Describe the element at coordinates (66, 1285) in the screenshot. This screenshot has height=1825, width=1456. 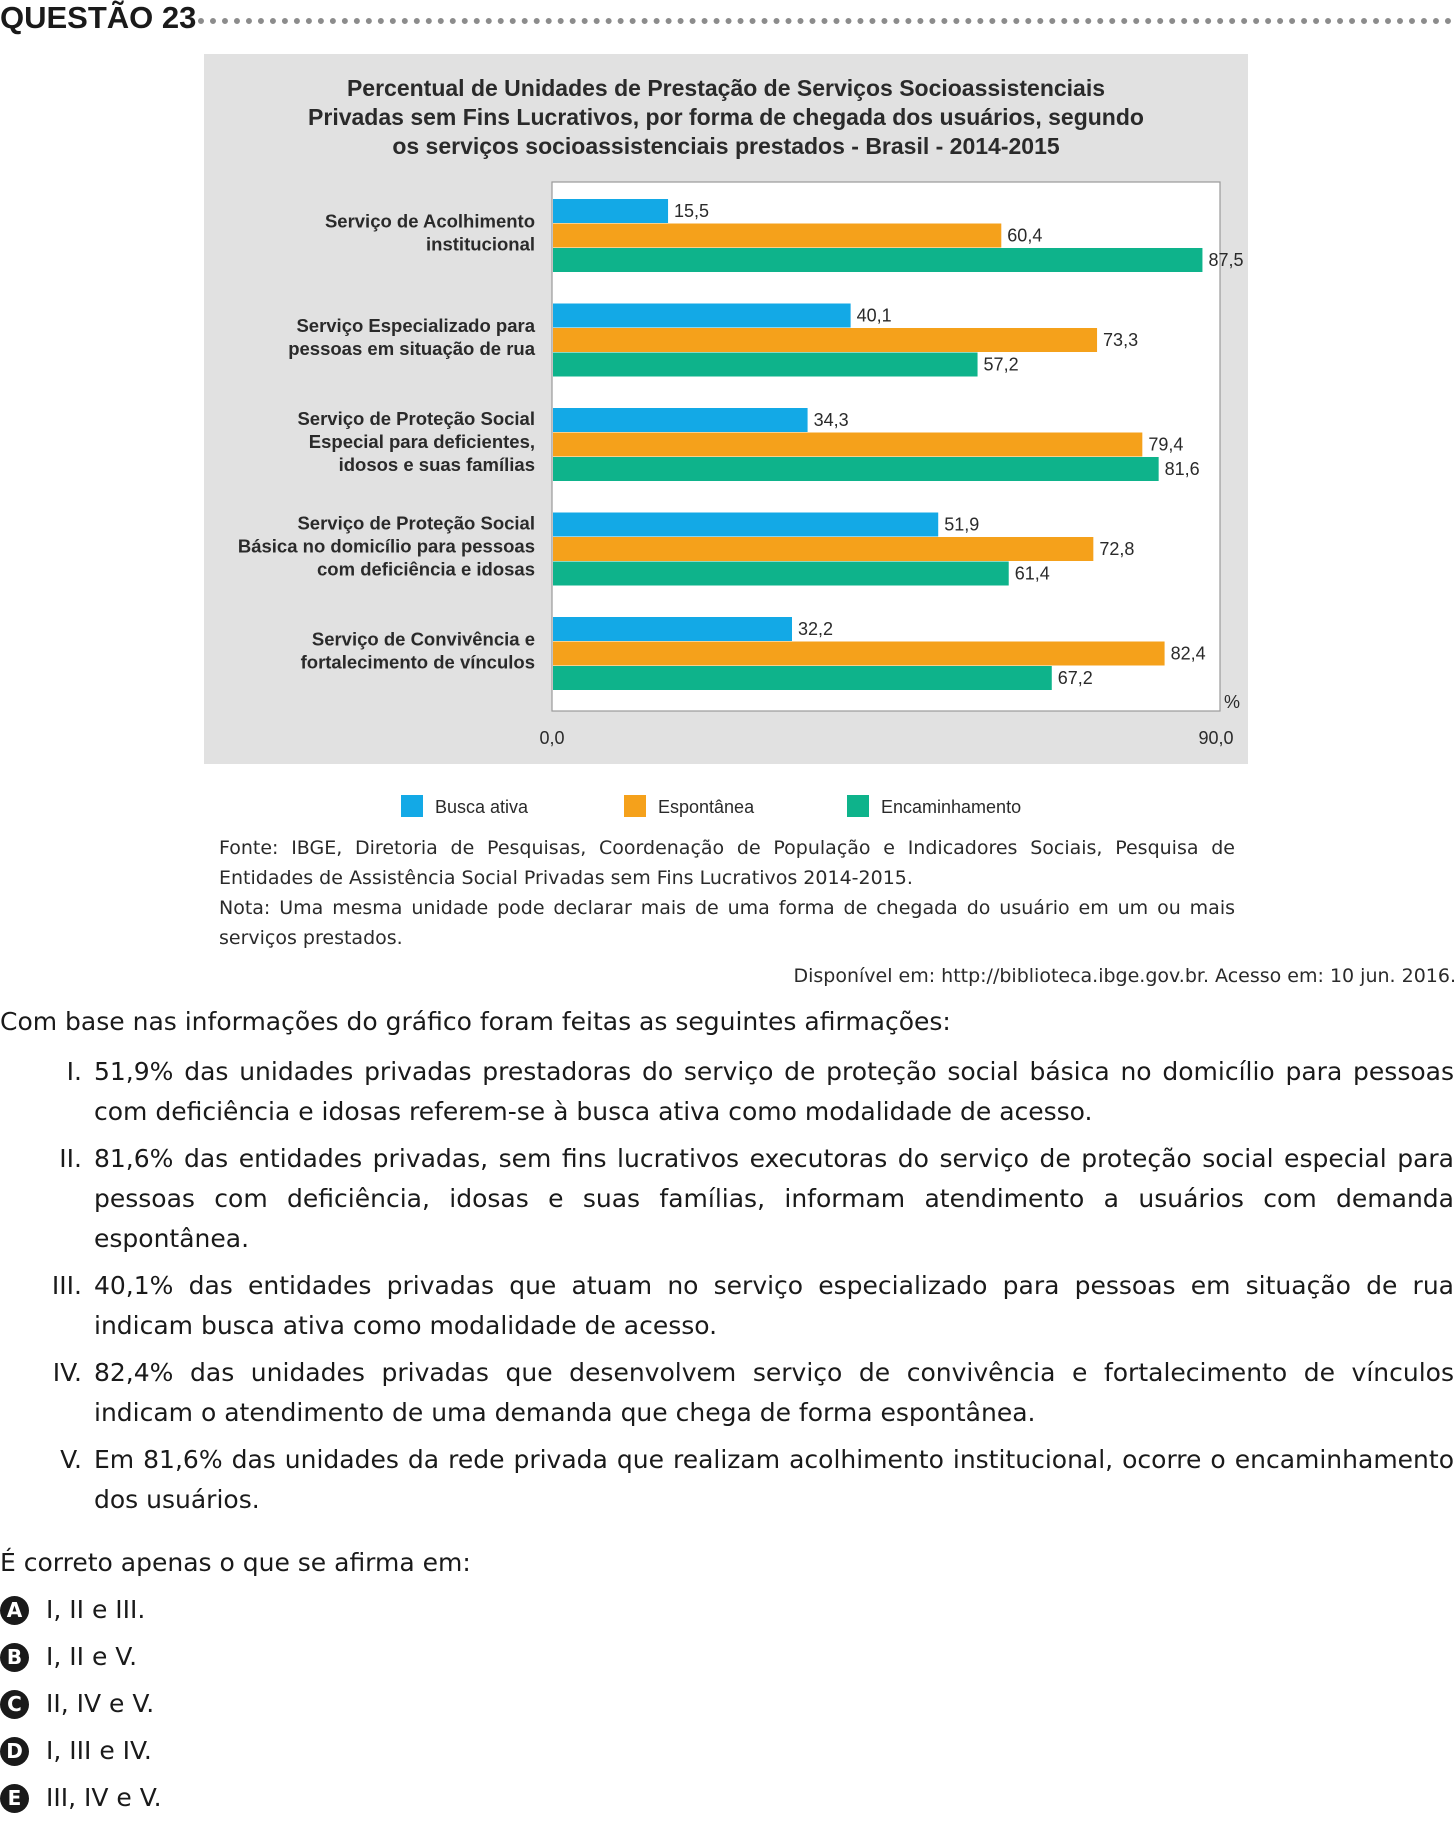
I see `statement-number: III.` at that location.